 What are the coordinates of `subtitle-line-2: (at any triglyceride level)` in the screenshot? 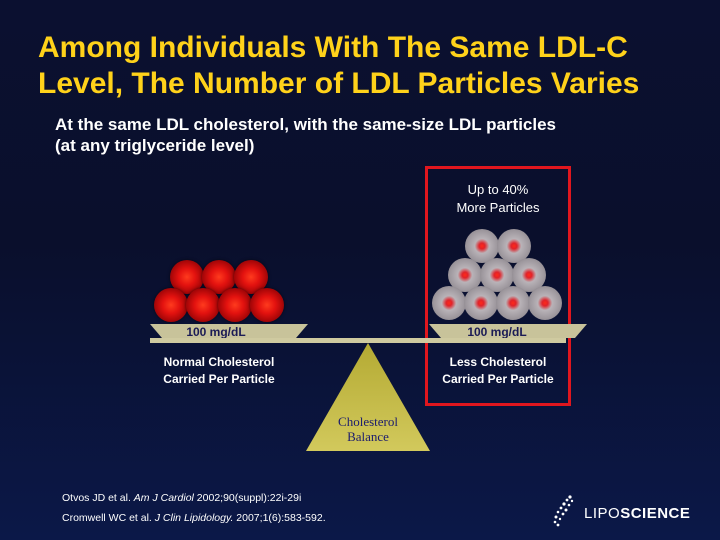 It's located at (155, 145).